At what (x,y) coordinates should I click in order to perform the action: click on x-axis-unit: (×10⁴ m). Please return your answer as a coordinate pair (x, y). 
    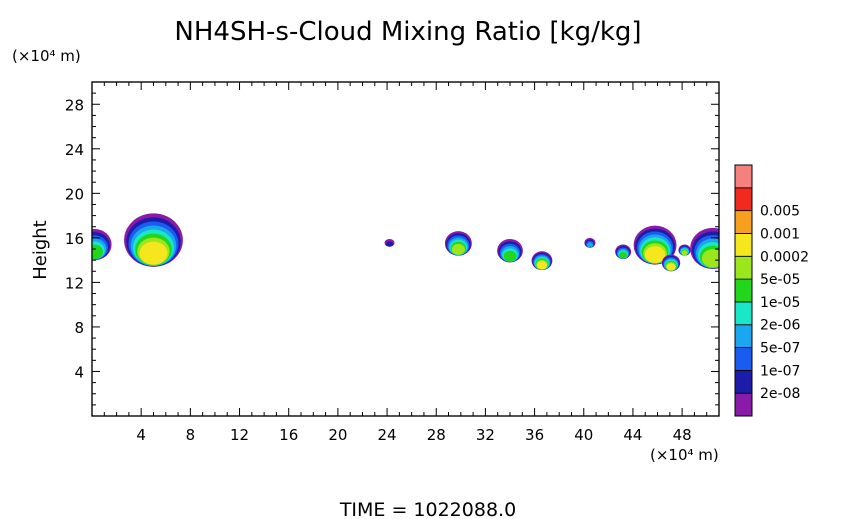
    Looking at the image, I should click on (684, 455).